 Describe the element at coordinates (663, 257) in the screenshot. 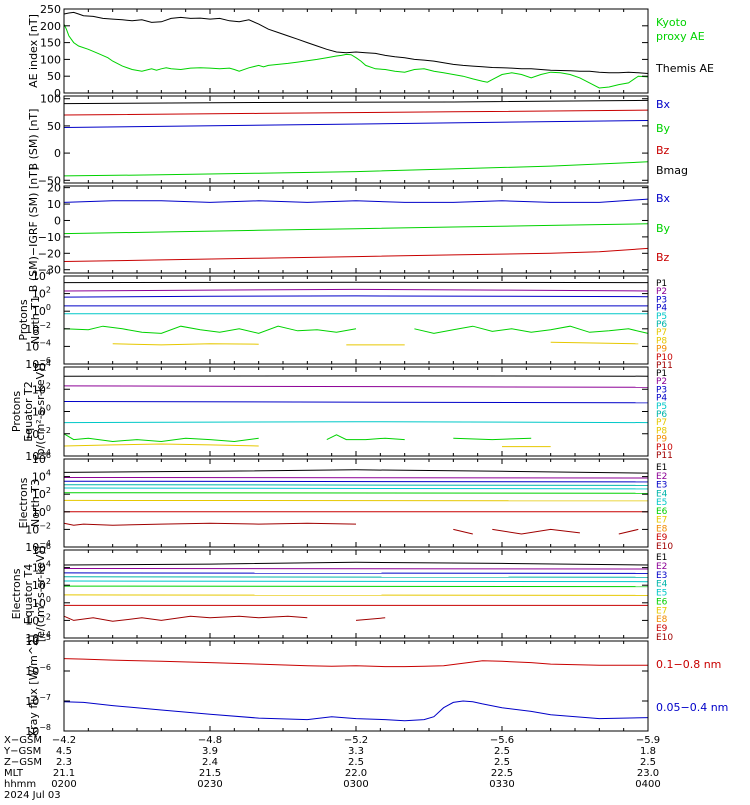

I see `legend-label: Bz` at that location.